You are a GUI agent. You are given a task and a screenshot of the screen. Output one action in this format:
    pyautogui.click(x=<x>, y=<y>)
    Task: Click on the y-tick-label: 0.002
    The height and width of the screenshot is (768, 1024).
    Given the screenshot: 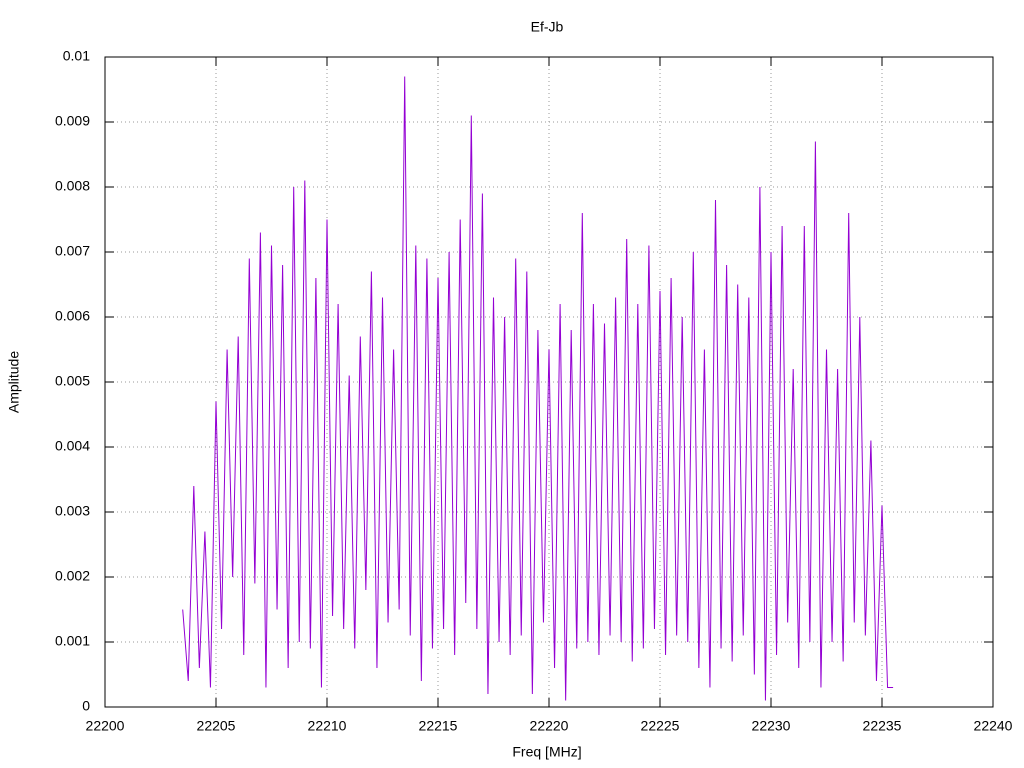 What is the action you would take?
    pyautogui.click(x=72, y=576)
    